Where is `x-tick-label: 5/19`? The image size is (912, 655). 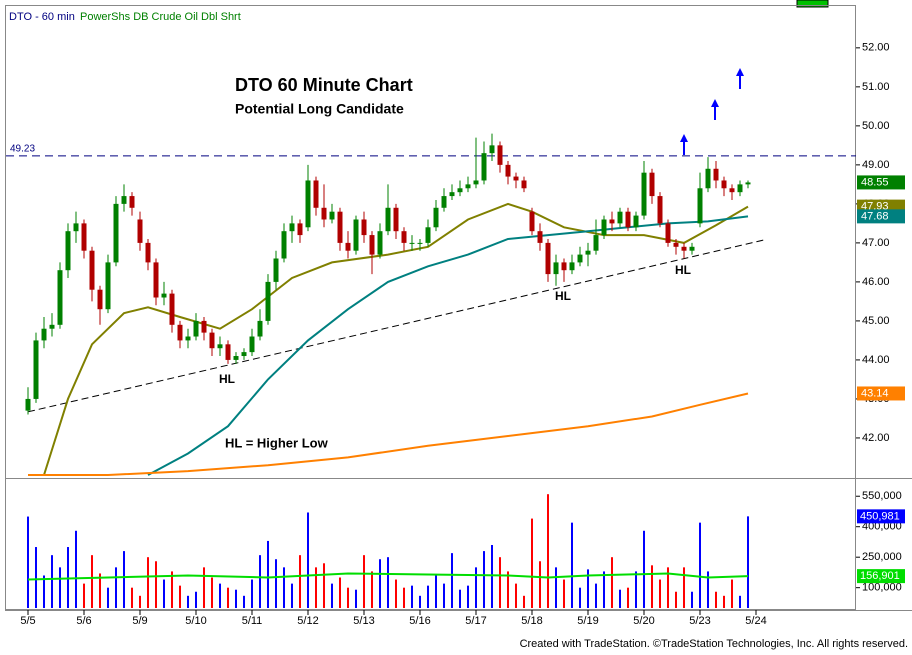 x-tick-label: 5/19 is located at coordinates (587, 621).